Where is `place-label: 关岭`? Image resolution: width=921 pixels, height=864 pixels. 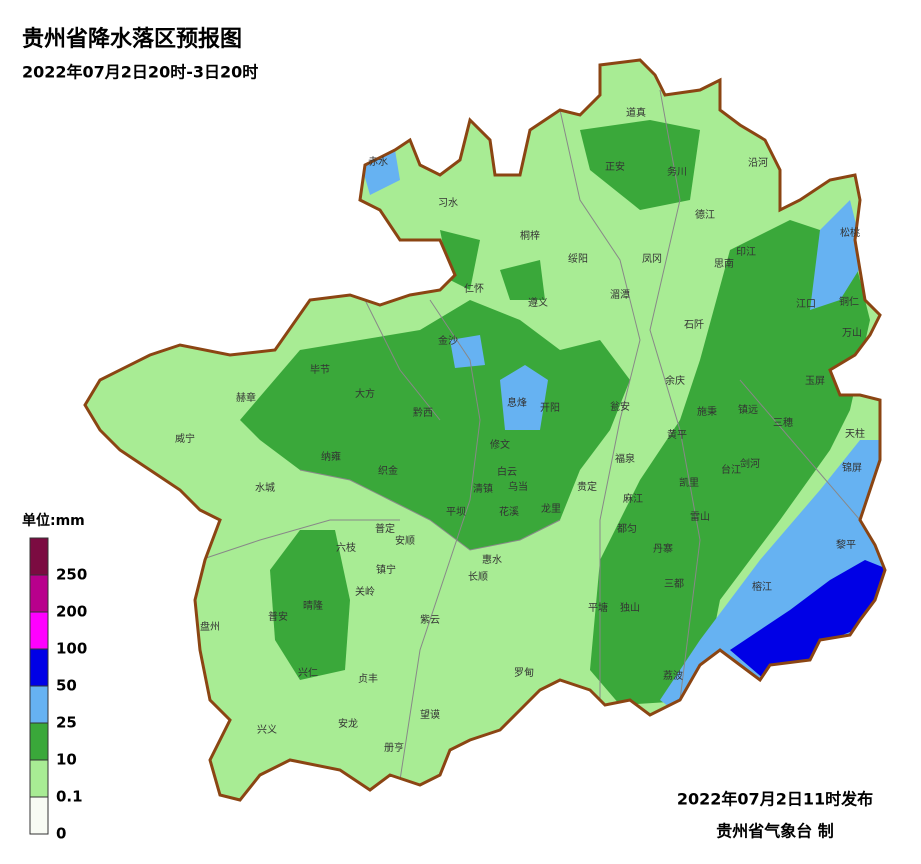 place-label: 关岭 is located at coordinates (365, 591).